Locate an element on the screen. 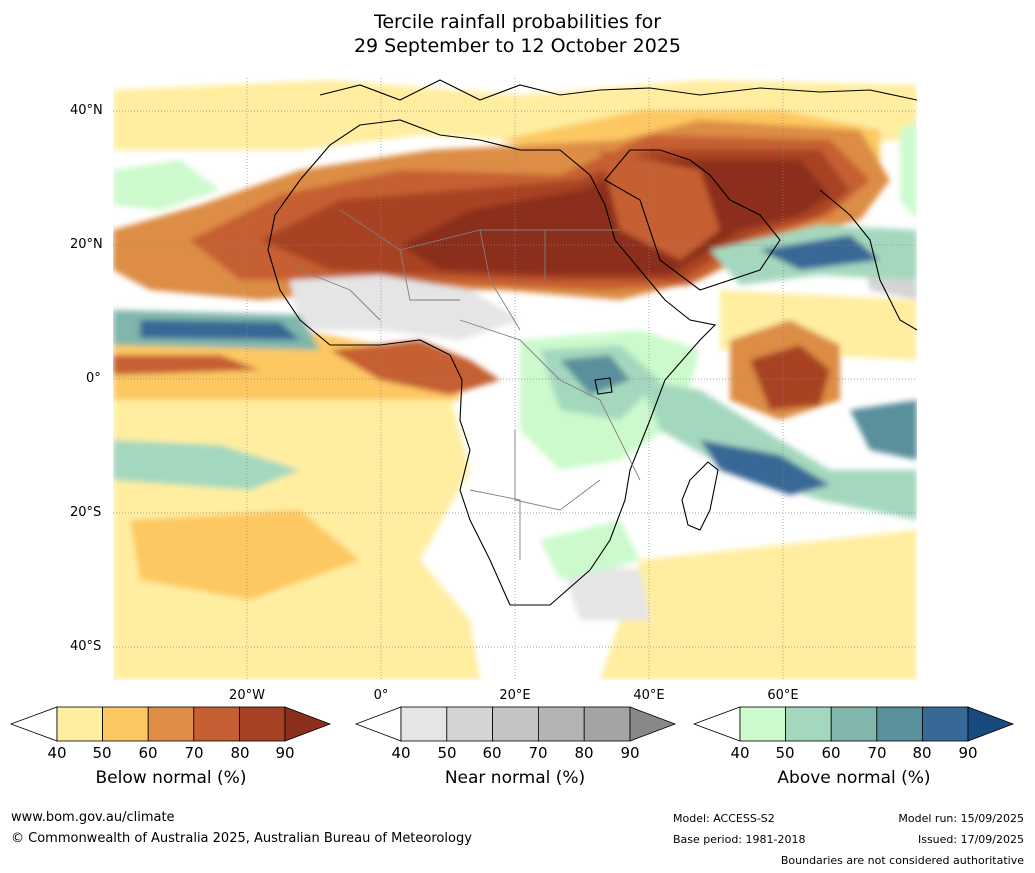 This screenshot has height=873, width=1035. lat-label-40s: 40°S is located at coordinates (86, 646).